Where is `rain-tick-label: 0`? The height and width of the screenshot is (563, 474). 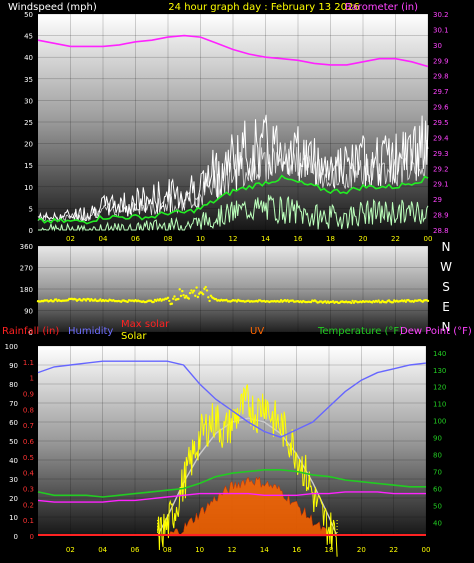
rain-tick-label: 0 is located at coordinates (32, 537).